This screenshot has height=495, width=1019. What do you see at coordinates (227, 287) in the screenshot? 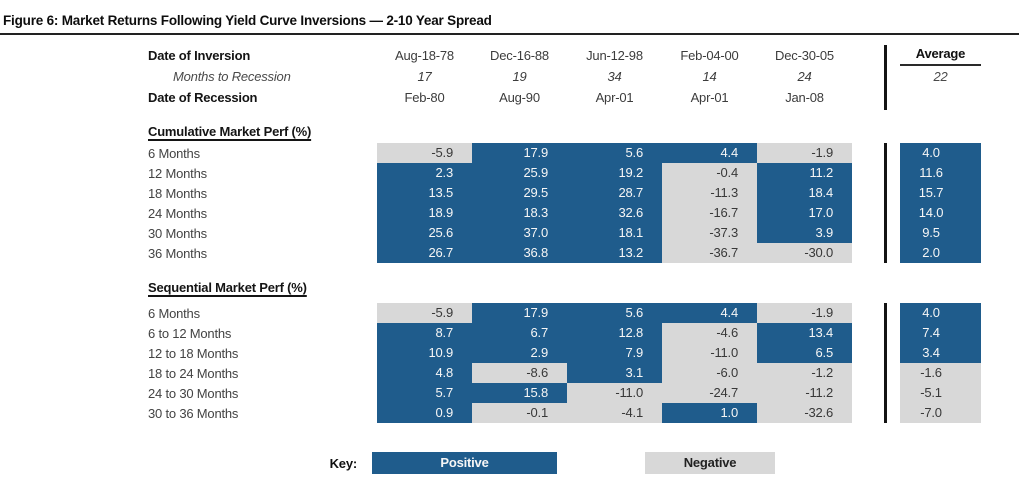
I see `sequential-section-title: Sequential Market Perf (%)` at bounding box center [227, 287].